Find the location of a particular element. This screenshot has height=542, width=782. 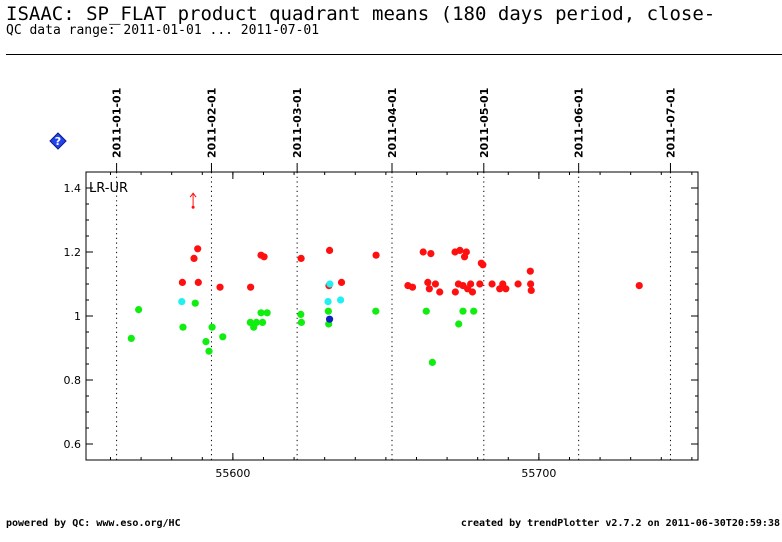

date-label: 2011-05-01 is located at coordinates (484, 123).